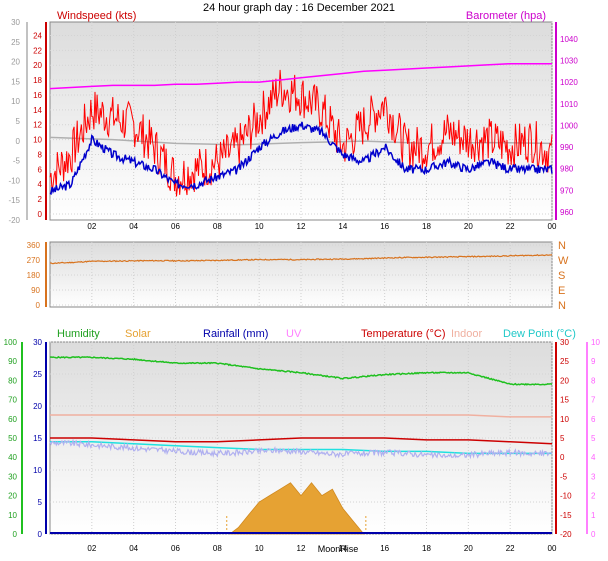 The height and width of the screenshot is (561, 608). I want to click on x-tick-p1-02: 02, so click(91, 226).